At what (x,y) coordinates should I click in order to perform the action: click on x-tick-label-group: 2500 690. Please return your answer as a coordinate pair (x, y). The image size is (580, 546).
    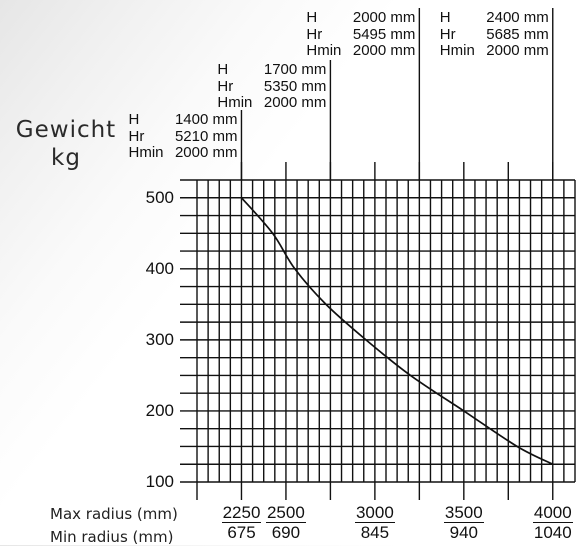
    Looking at the image, I should click on (286, 522).